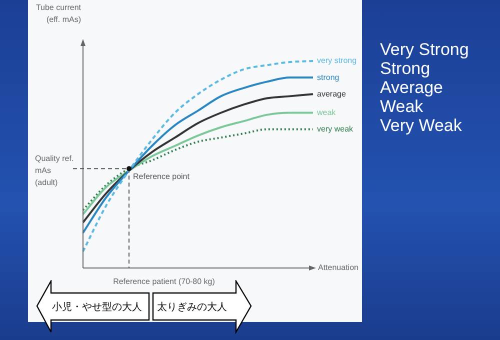 This screenshot has width=500, height=340. I want to click on series-label: very strong, so click(337, 61).